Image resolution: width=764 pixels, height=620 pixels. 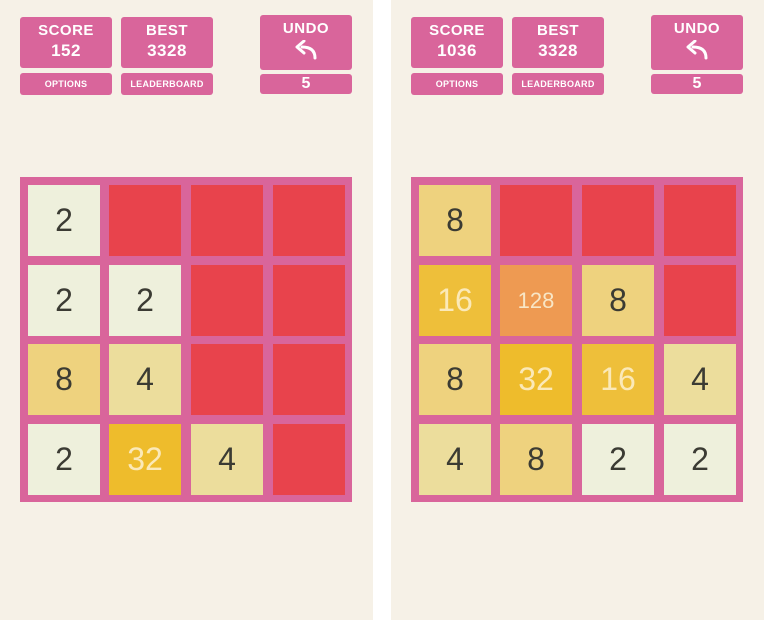 What do you see at coordinates (536, 300) in the screenshot?
I see `tile-128: 128` at bounding box center [536, 300].